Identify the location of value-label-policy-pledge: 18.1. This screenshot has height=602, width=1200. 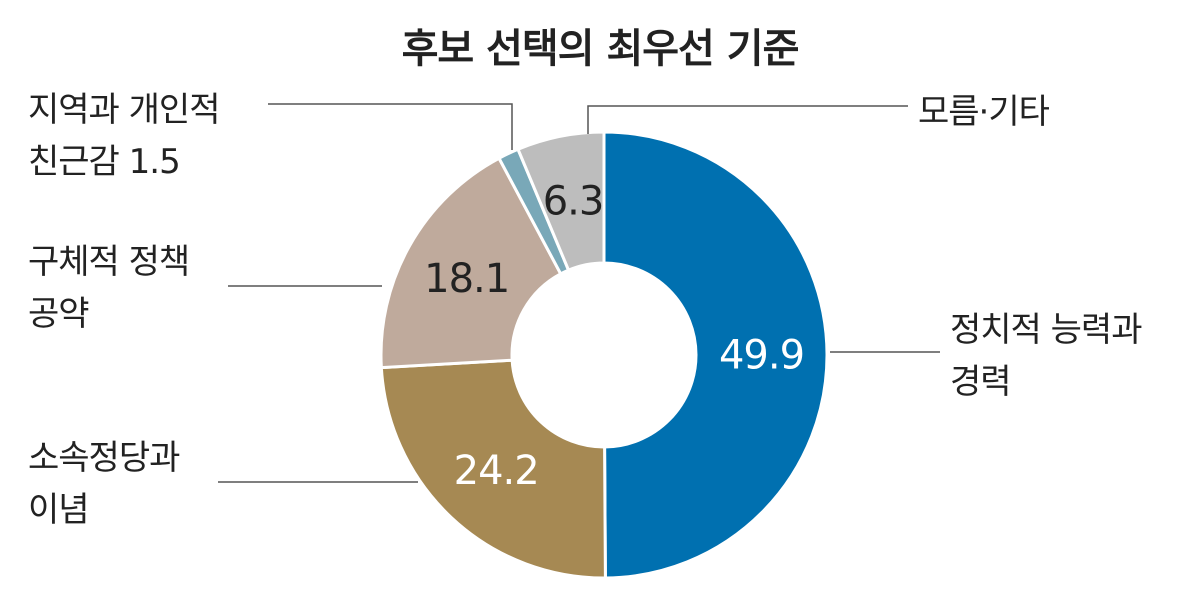
(466, 279).